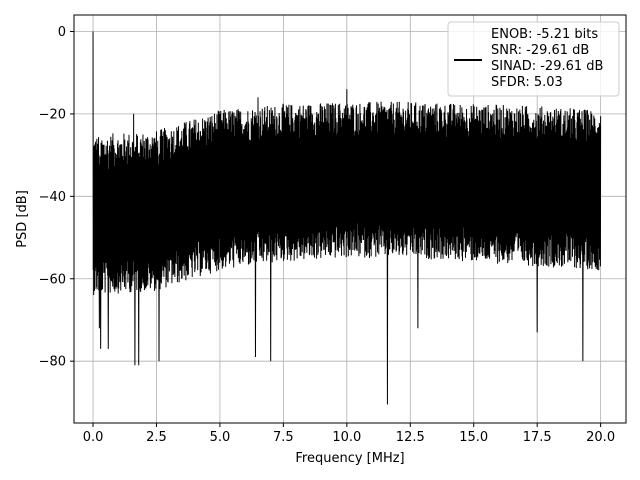  What do you see at coordinates (62, 32) in the screenshot?
I see `y-tick-label: 0` at bounding box center [62, 32].